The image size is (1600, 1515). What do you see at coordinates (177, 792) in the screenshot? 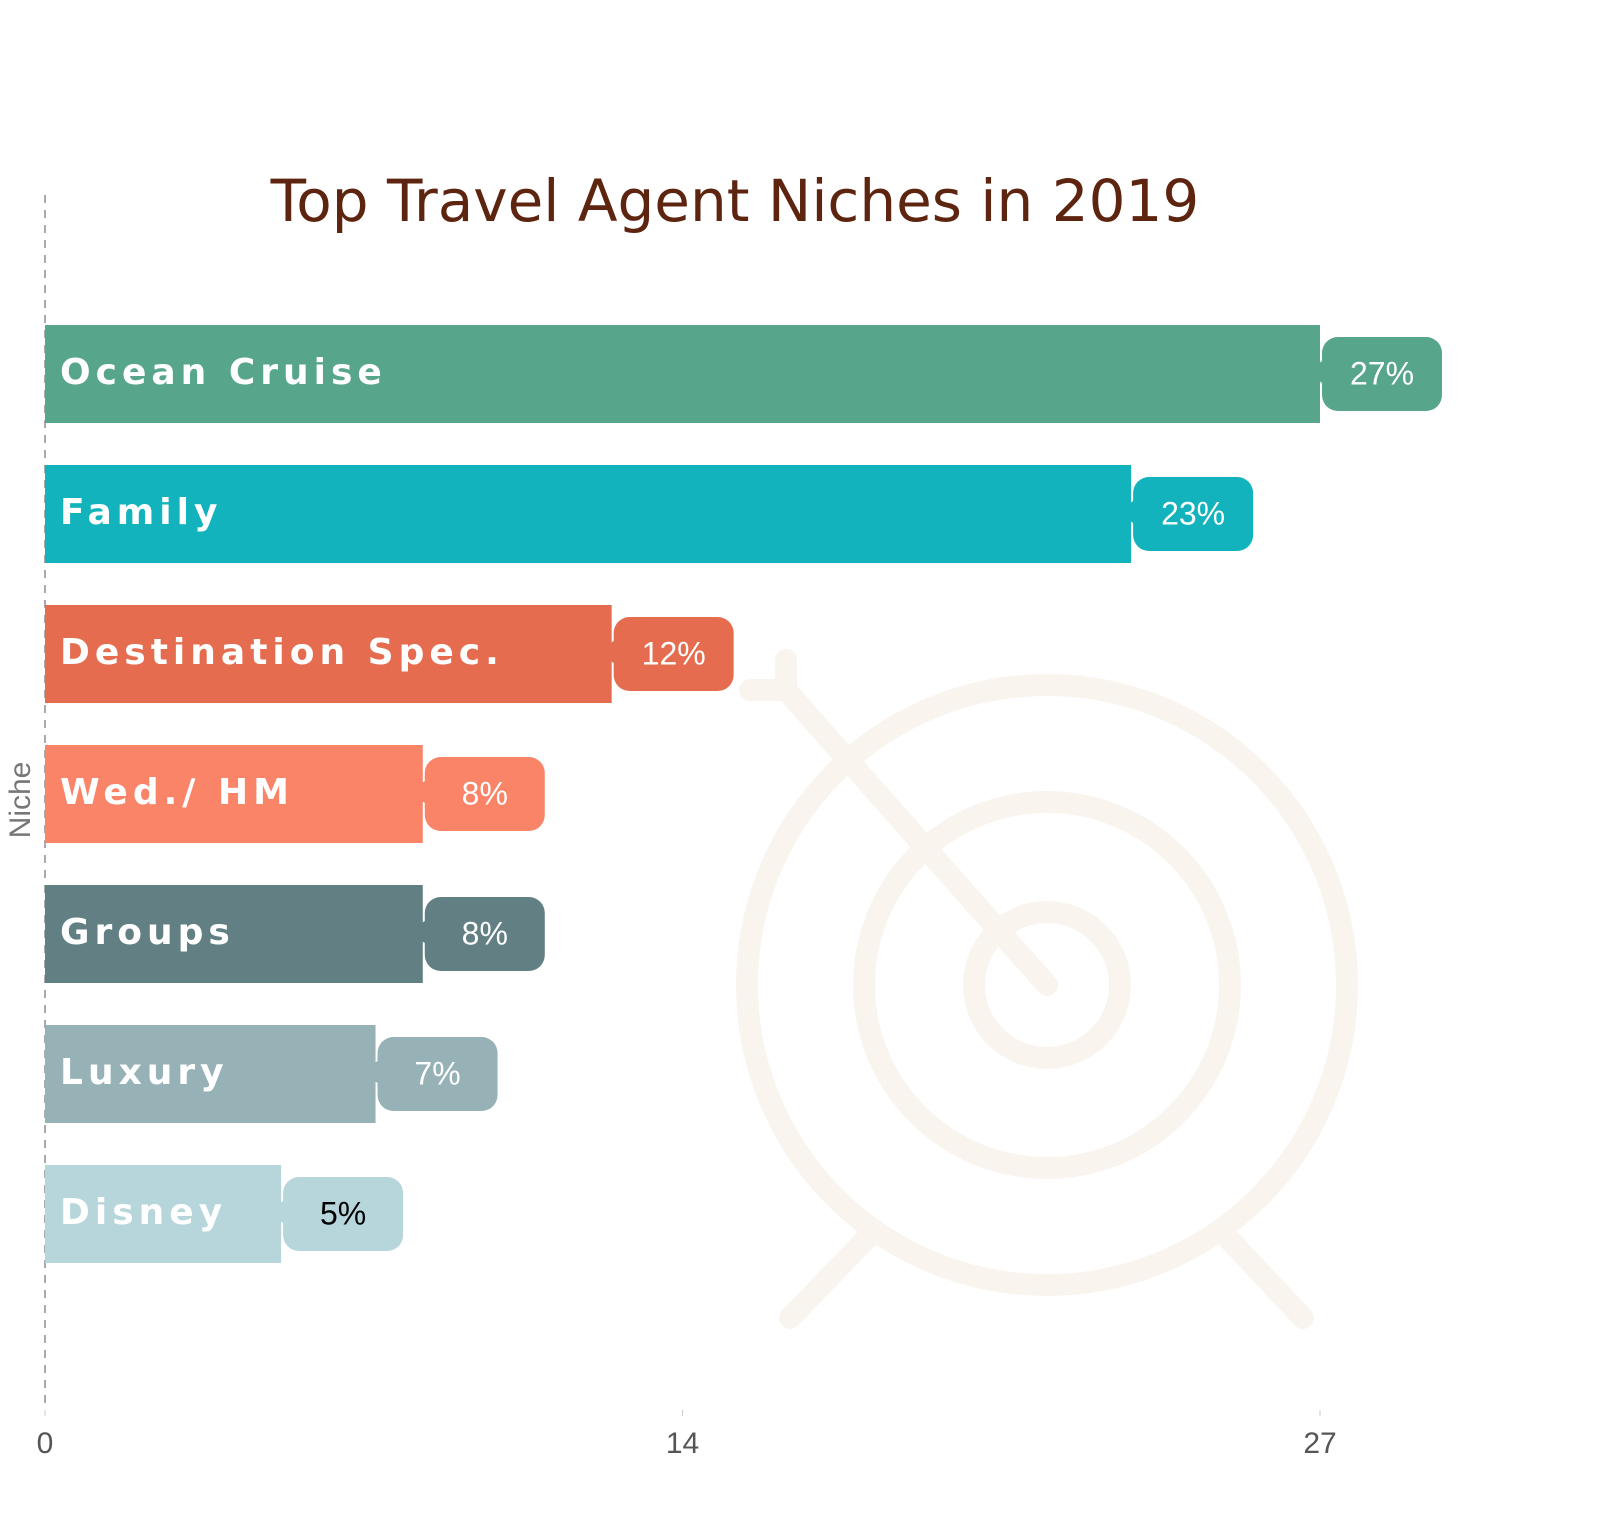
I see `category-label: Wed./ HM` at bounding box center [177, 792].